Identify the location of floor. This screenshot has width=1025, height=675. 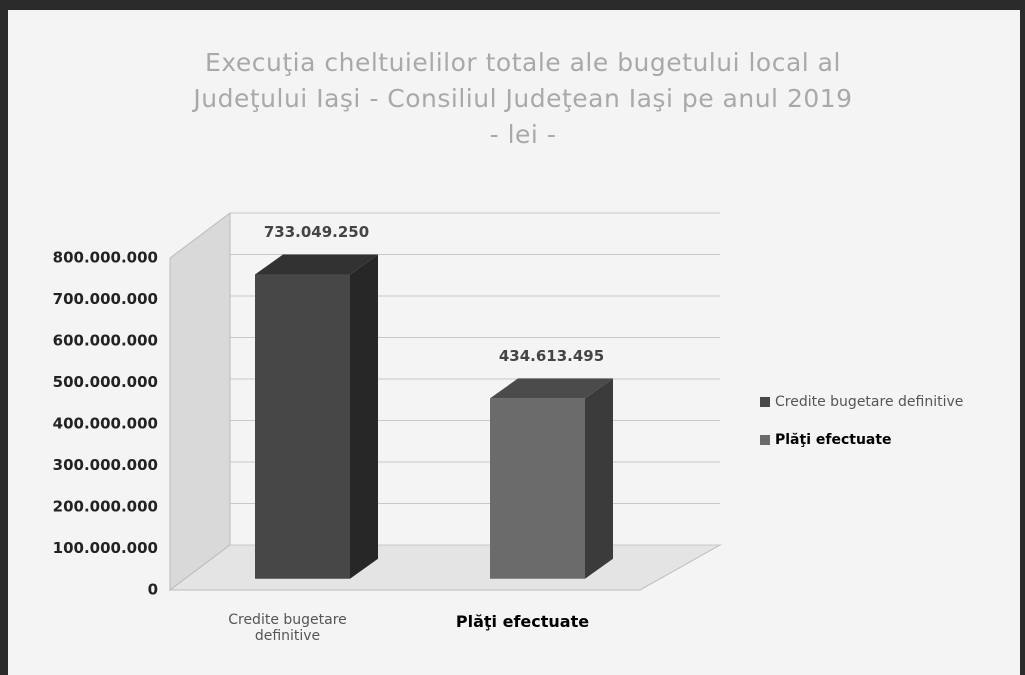
(445, 567).